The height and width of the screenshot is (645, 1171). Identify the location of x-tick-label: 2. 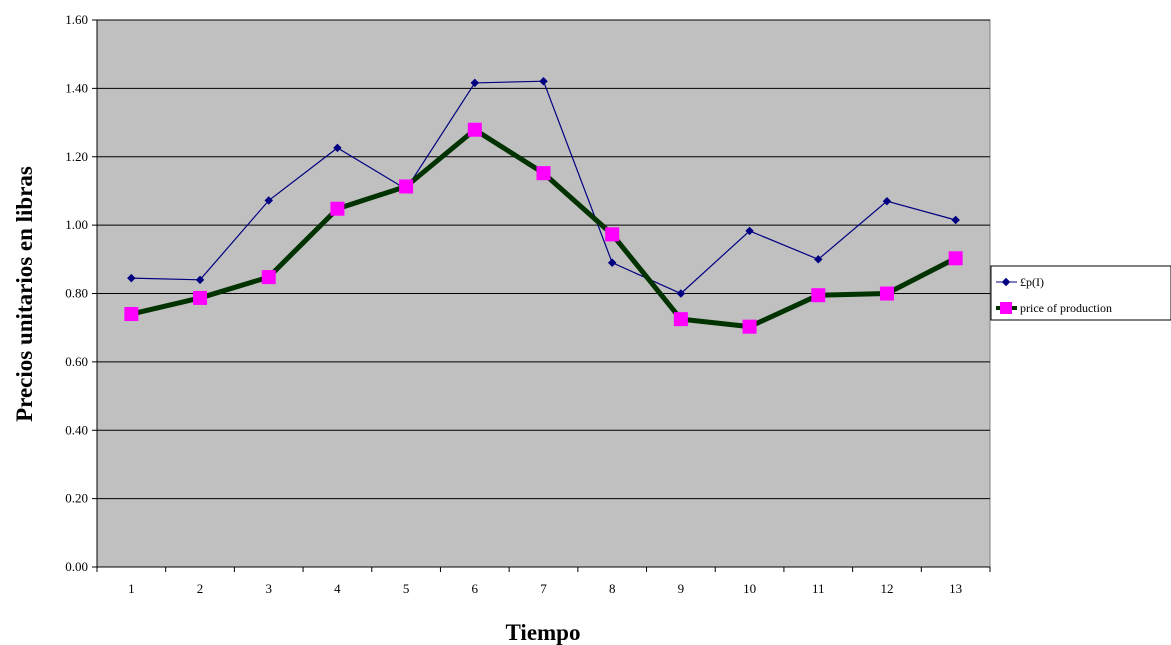
(200, 588).